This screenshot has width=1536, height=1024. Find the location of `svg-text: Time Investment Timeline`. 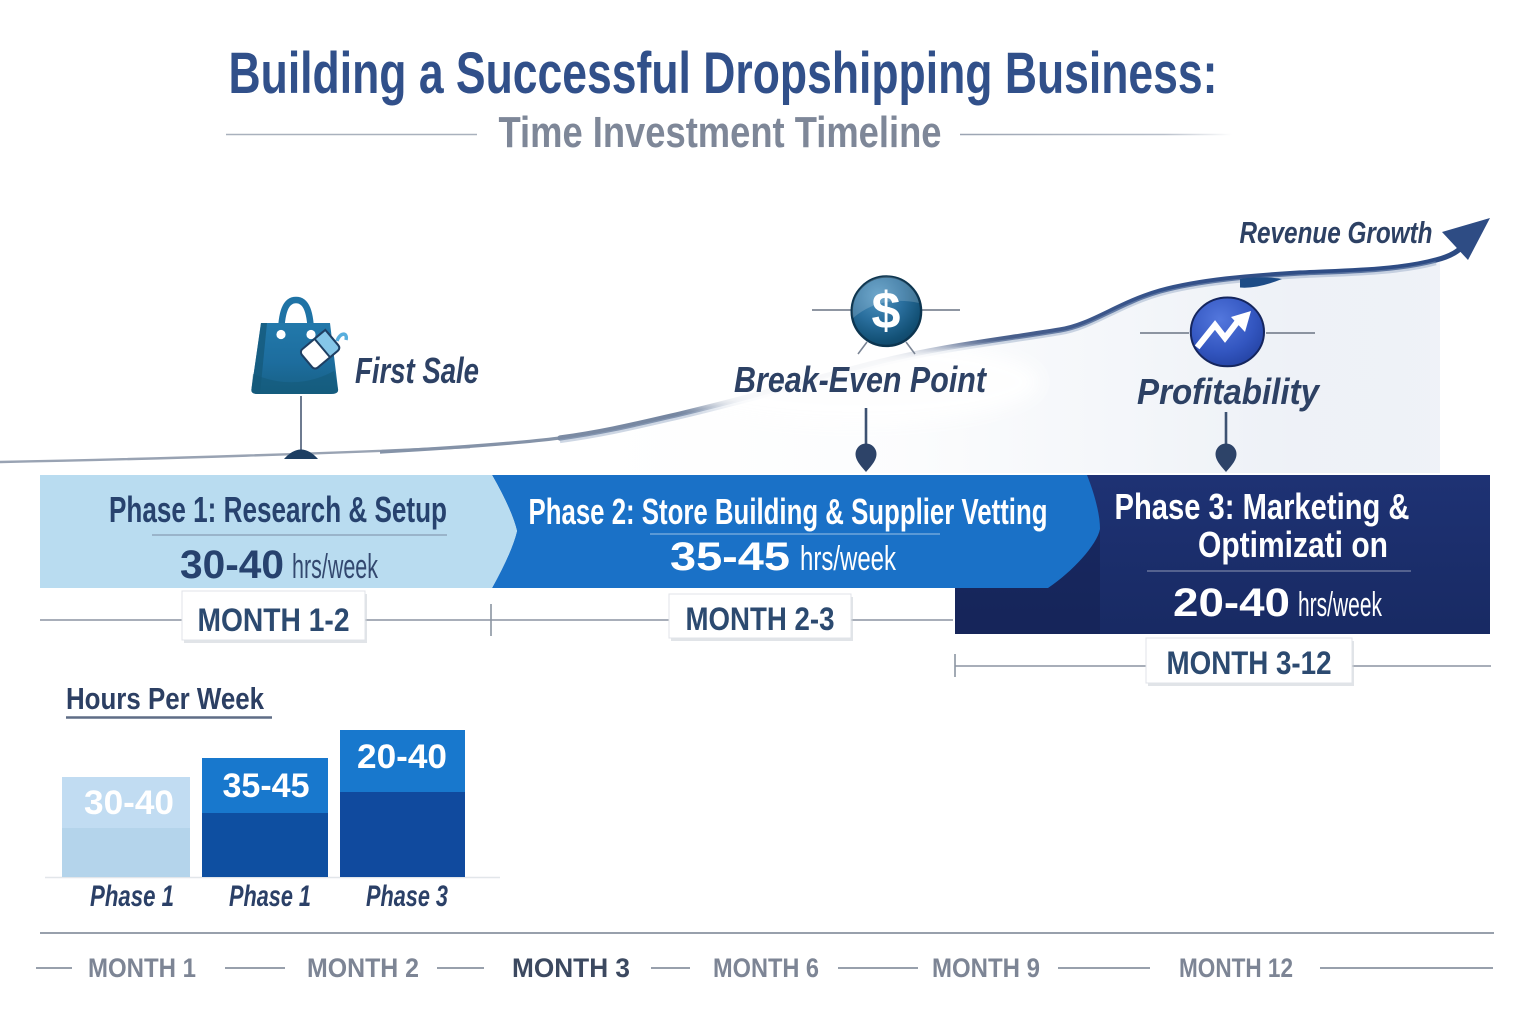

svg-text: Time Investment Timeline is located at coordinates (720, 132).